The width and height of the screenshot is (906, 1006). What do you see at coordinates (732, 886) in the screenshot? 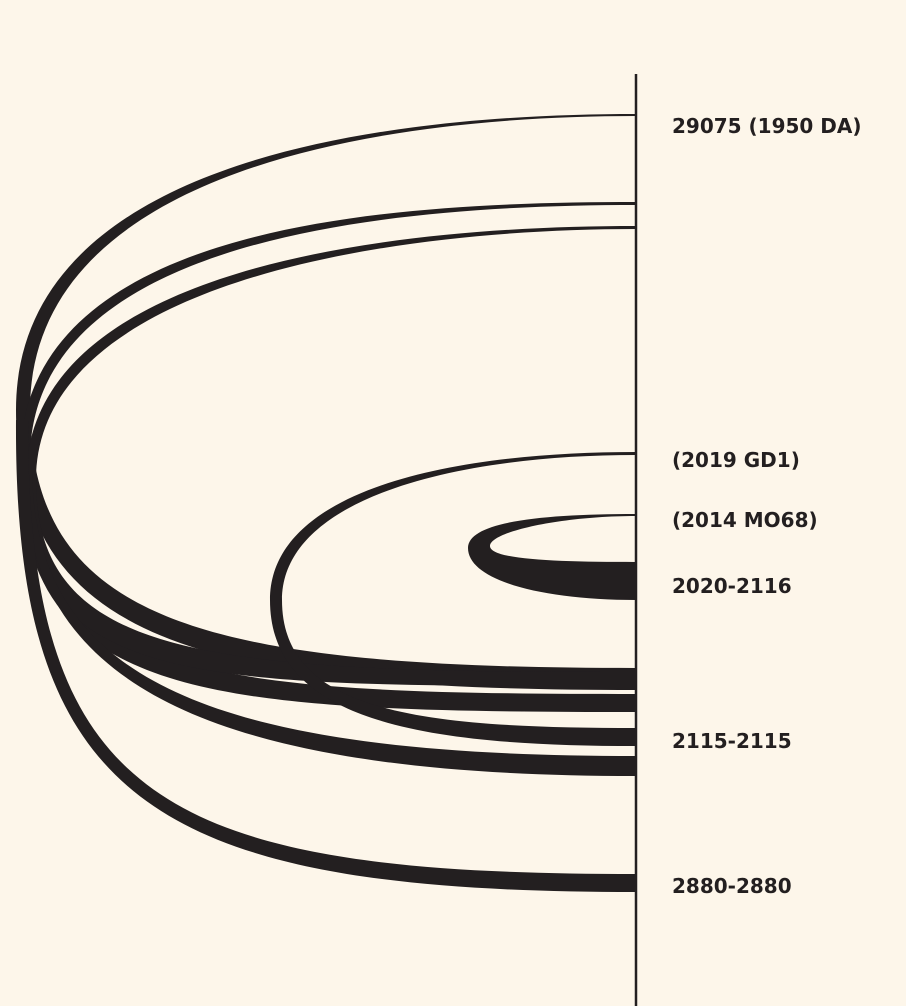
I see `label-2880-2880: 2880-2880` at bounding box center [732, 886].